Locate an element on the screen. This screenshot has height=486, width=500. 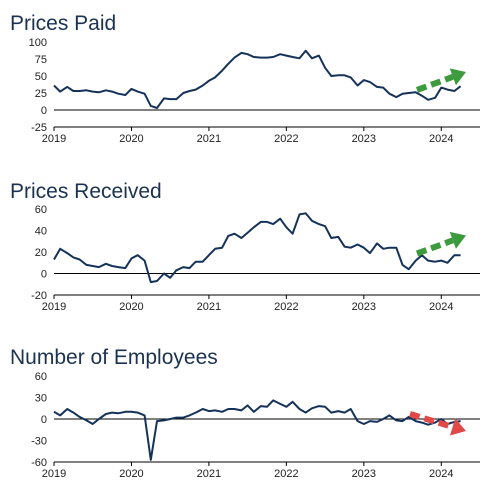
arrow-down-icon is located at coordinates (437, 423).